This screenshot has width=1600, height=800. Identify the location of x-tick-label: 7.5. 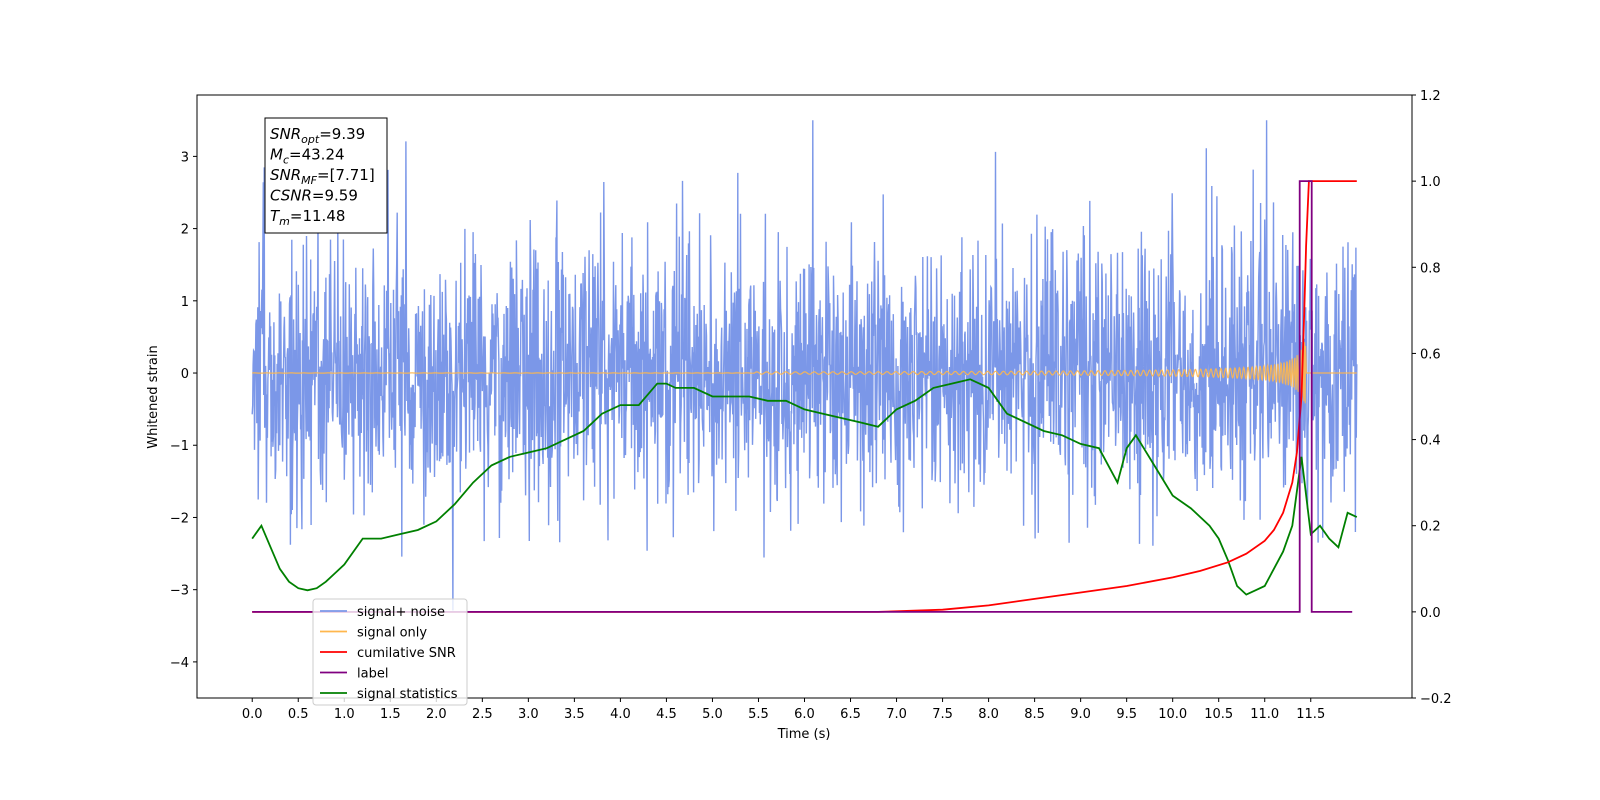
(942, 714).